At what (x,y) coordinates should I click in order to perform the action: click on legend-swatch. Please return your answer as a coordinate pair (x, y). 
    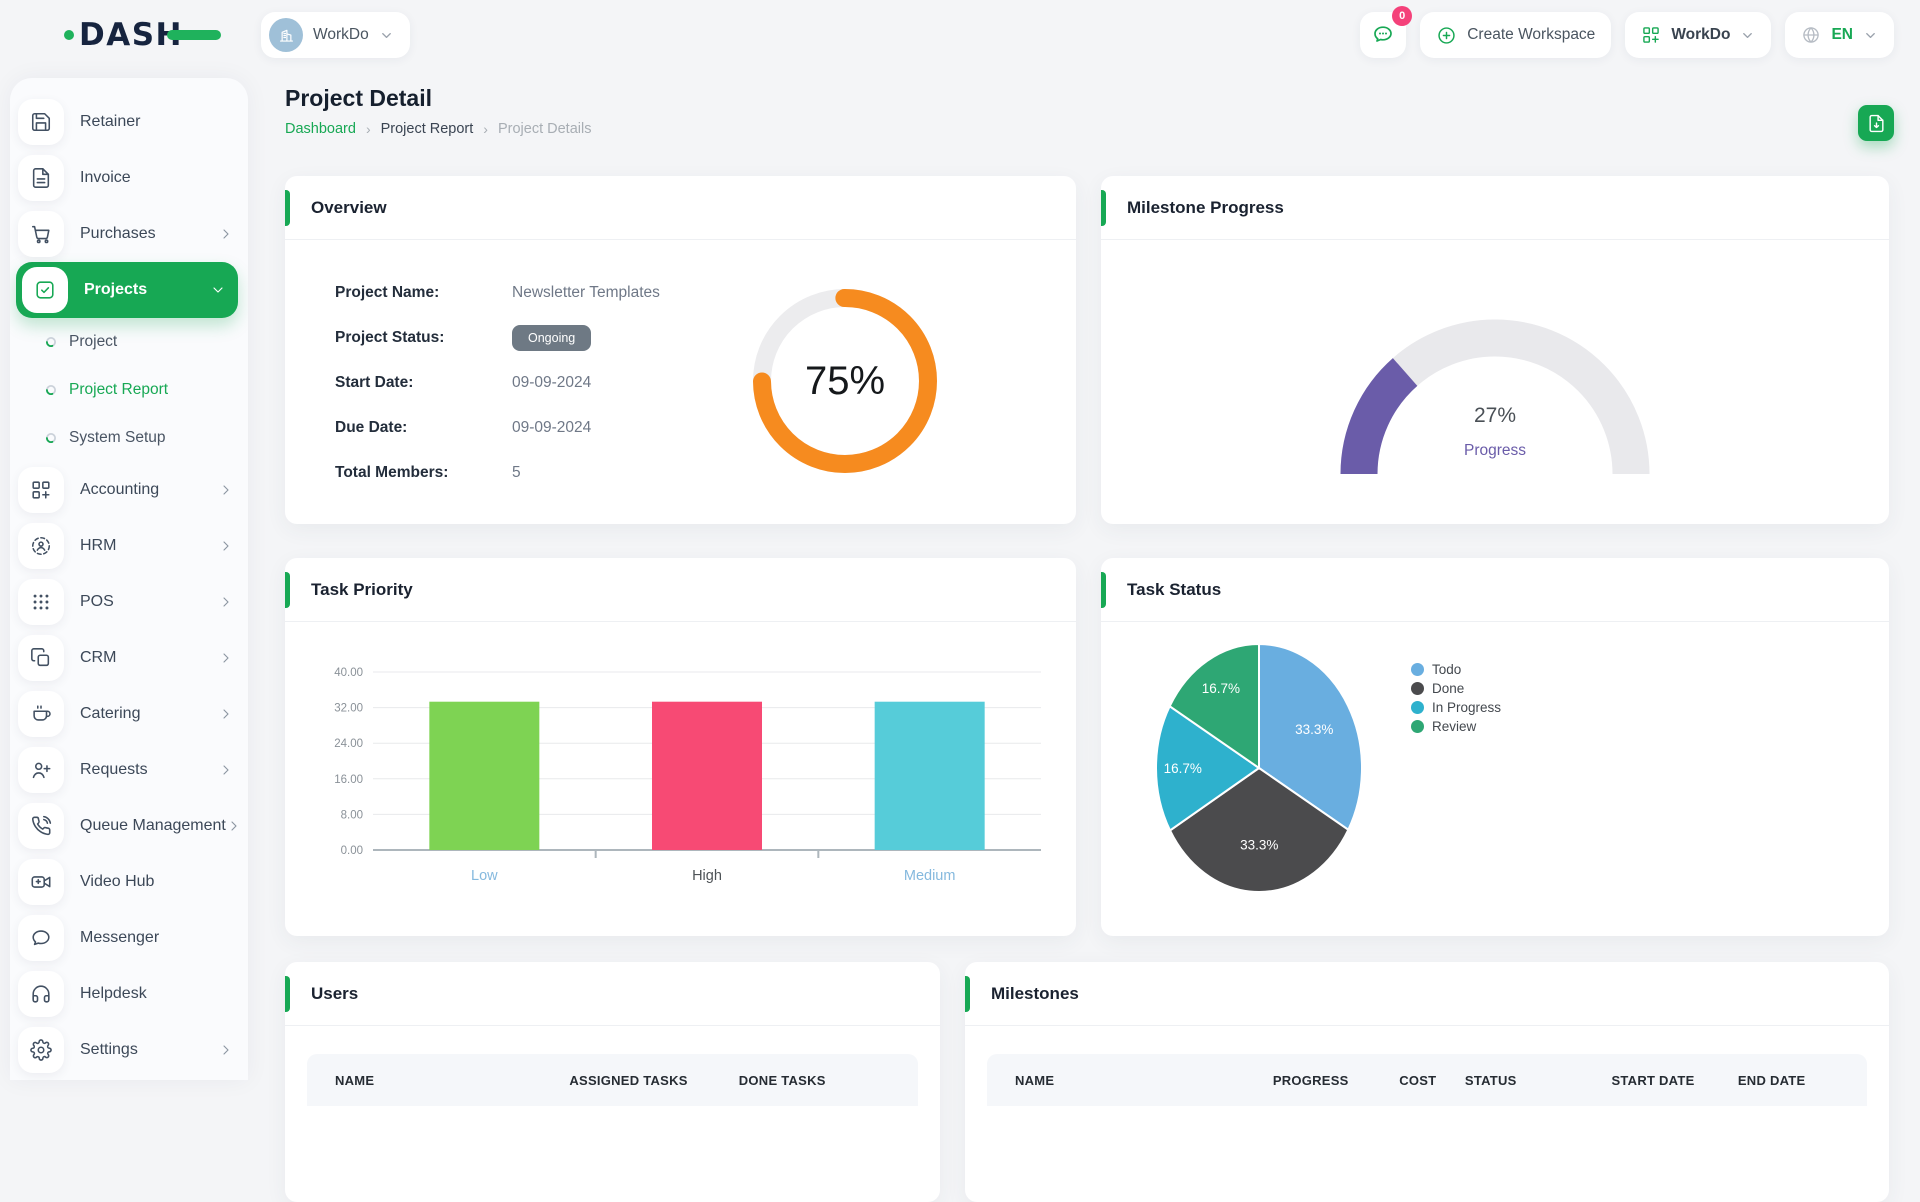
    Looking at the image, I should click on (1417, 688).